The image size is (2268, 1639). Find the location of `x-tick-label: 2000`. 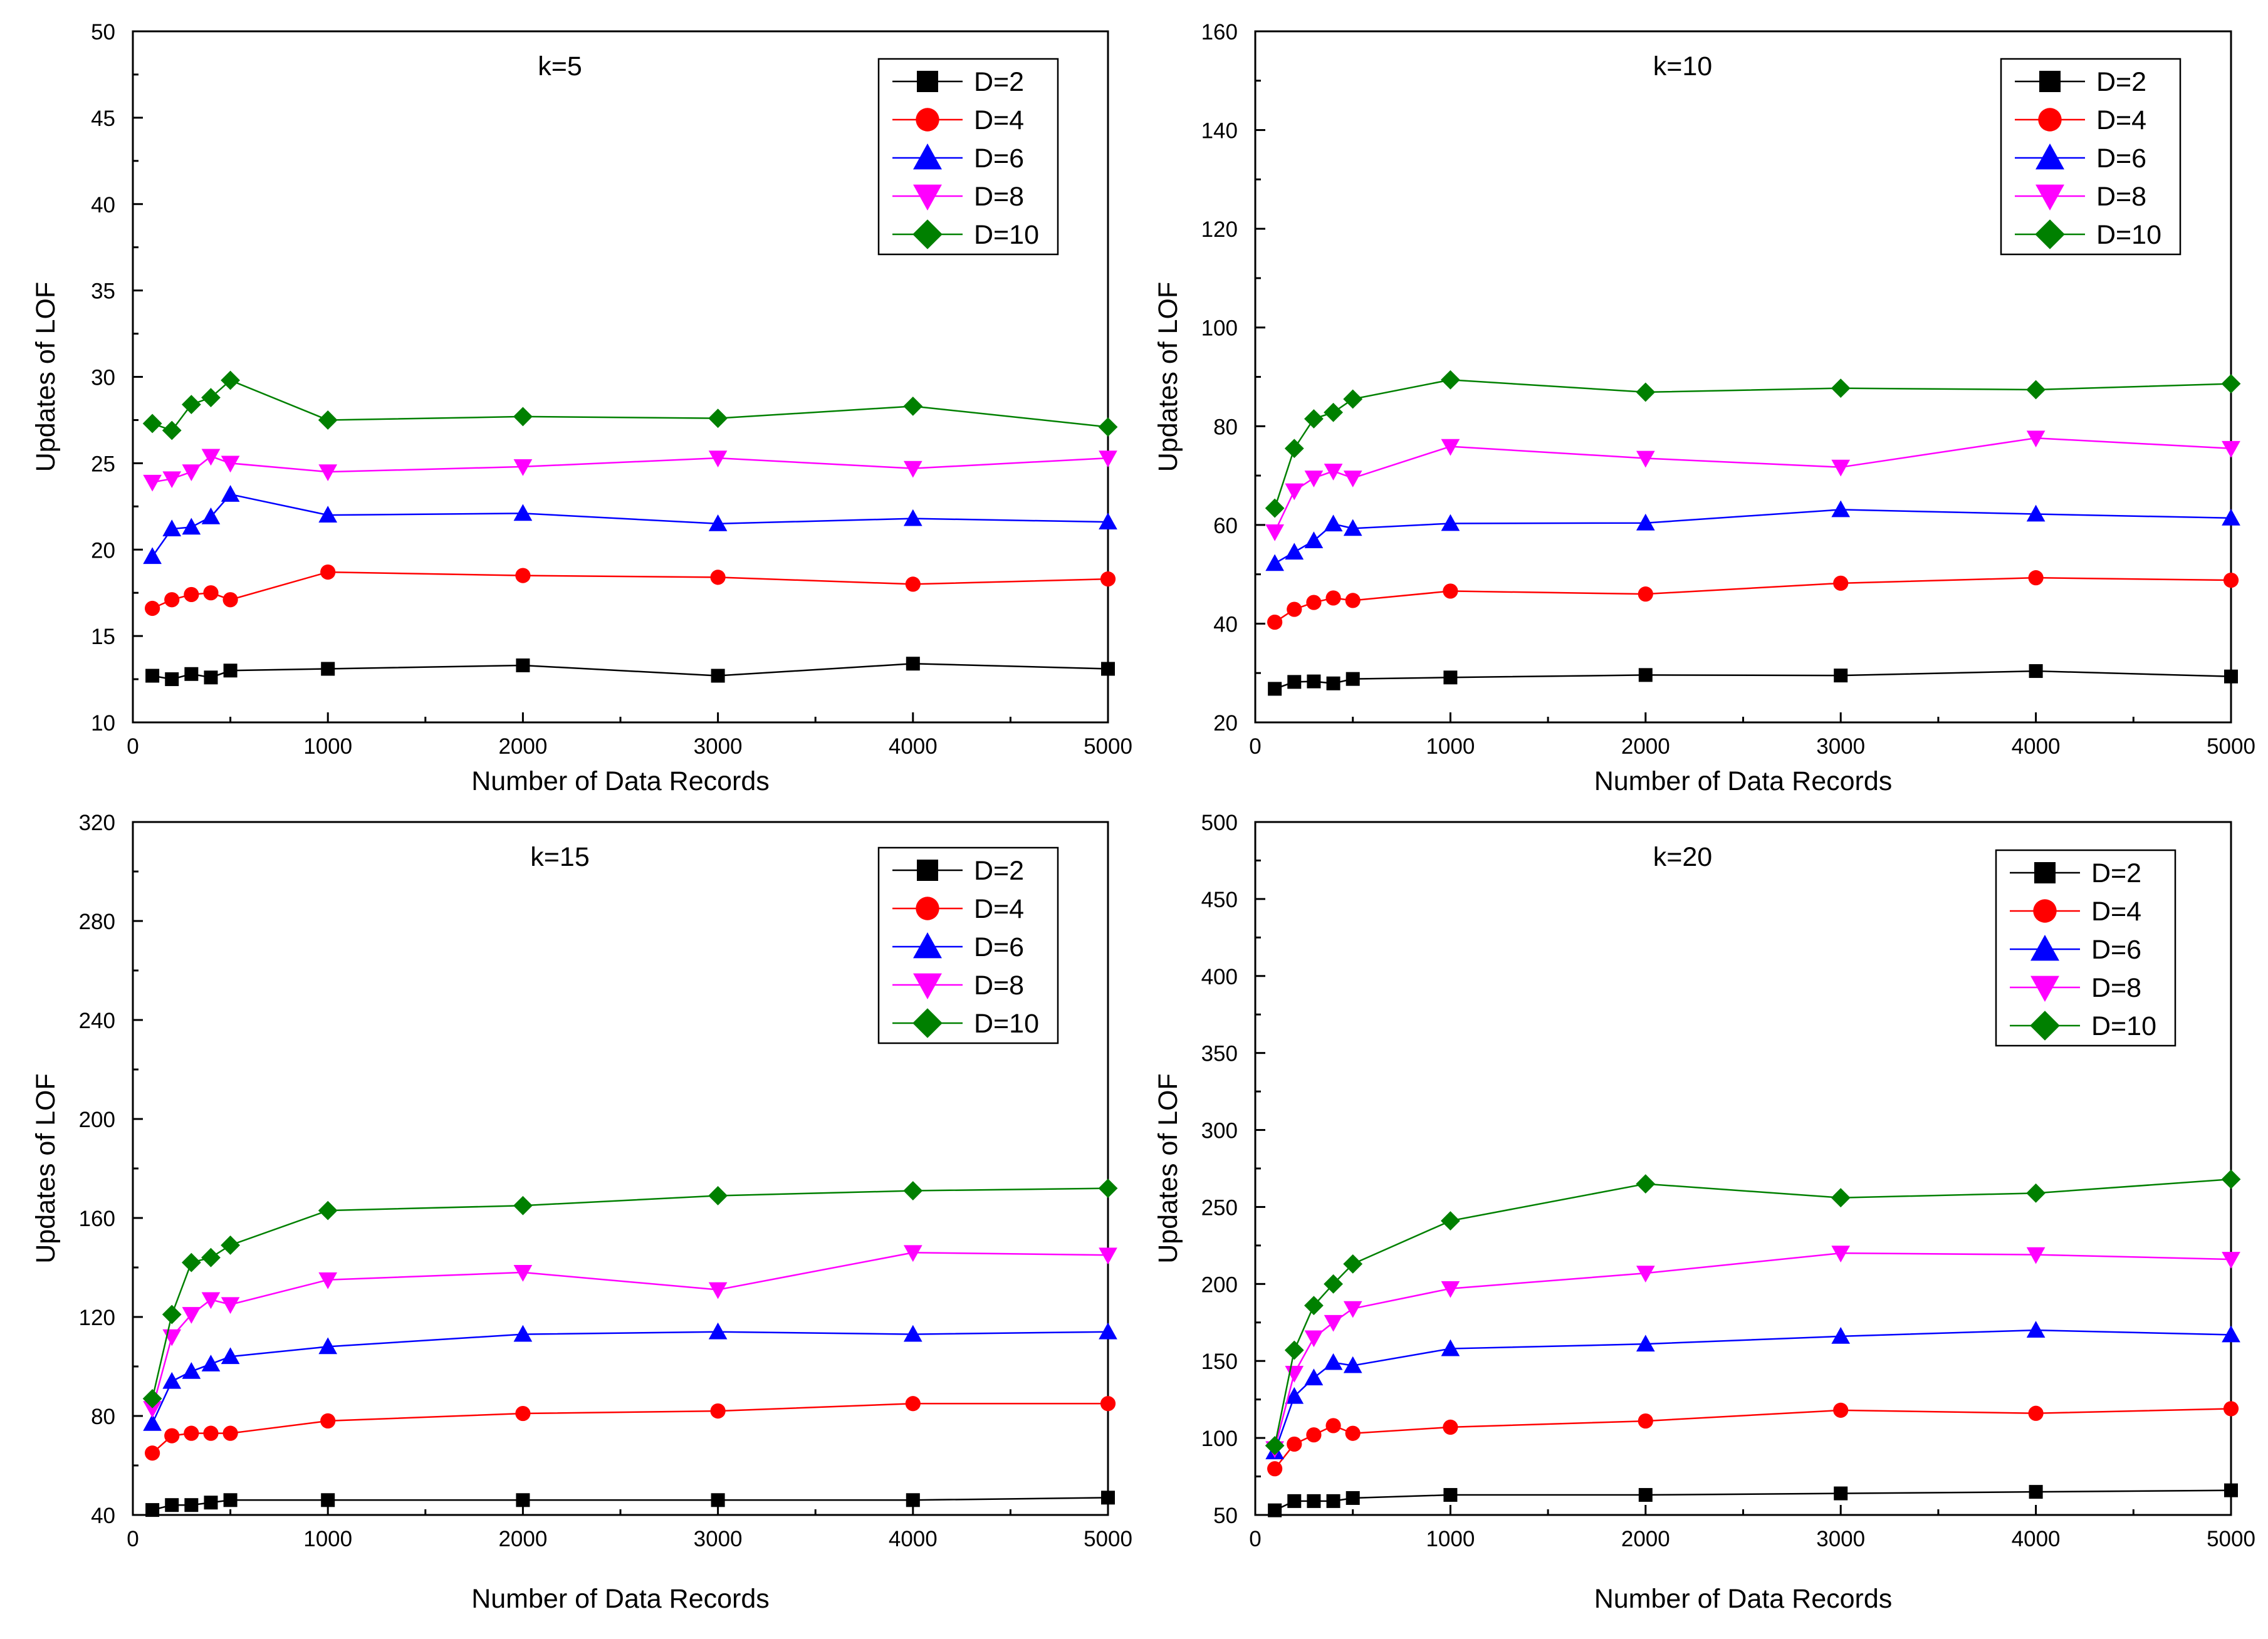

x-tick-label: 2000 is located at coordinates (522, 1539).